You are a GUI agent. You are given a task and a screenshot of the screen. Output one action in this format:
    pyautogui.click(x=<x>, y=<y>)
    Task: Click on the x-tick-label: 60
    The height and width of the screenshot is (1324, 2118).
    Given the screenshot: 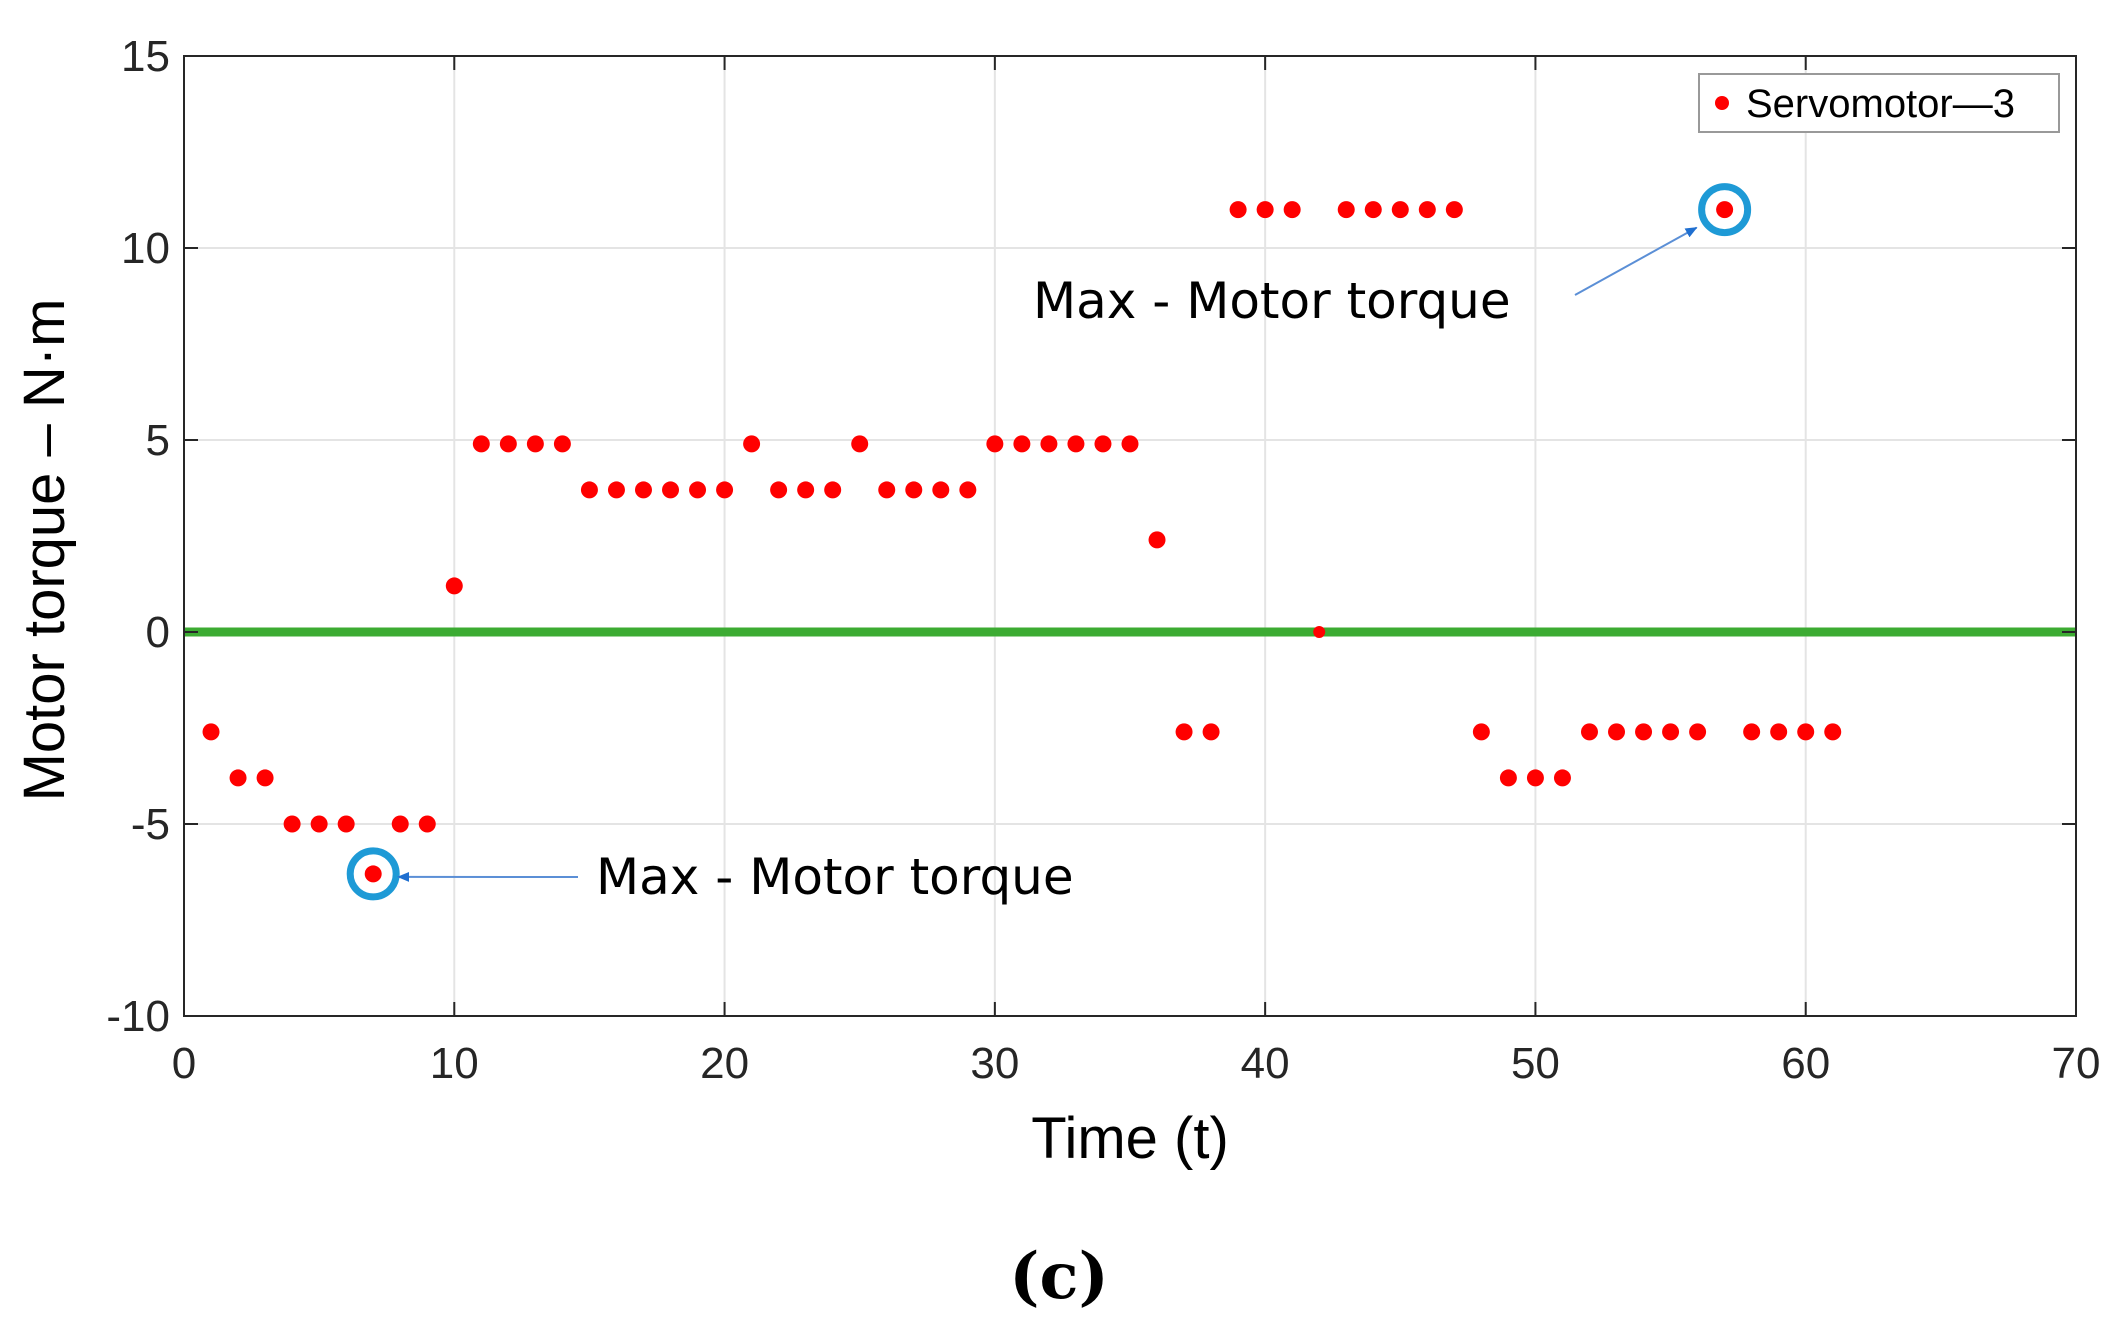 What is the action you would take?
    pyautogui.click(x=1805, y=1063)
    